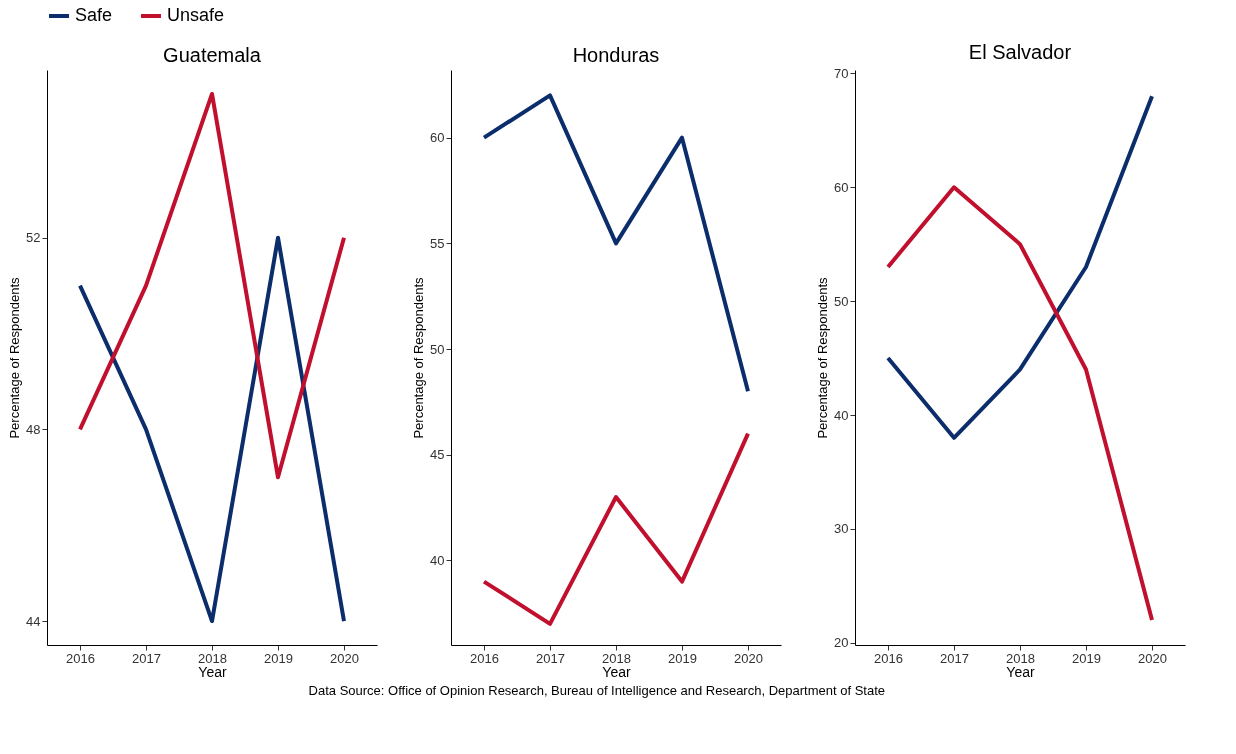 Image resolution: width=1236 pixels, height=754 pixels. Describe the element at coordinates (437, 243) in the screenshot. I see `y-tick-label: 55` at that location.